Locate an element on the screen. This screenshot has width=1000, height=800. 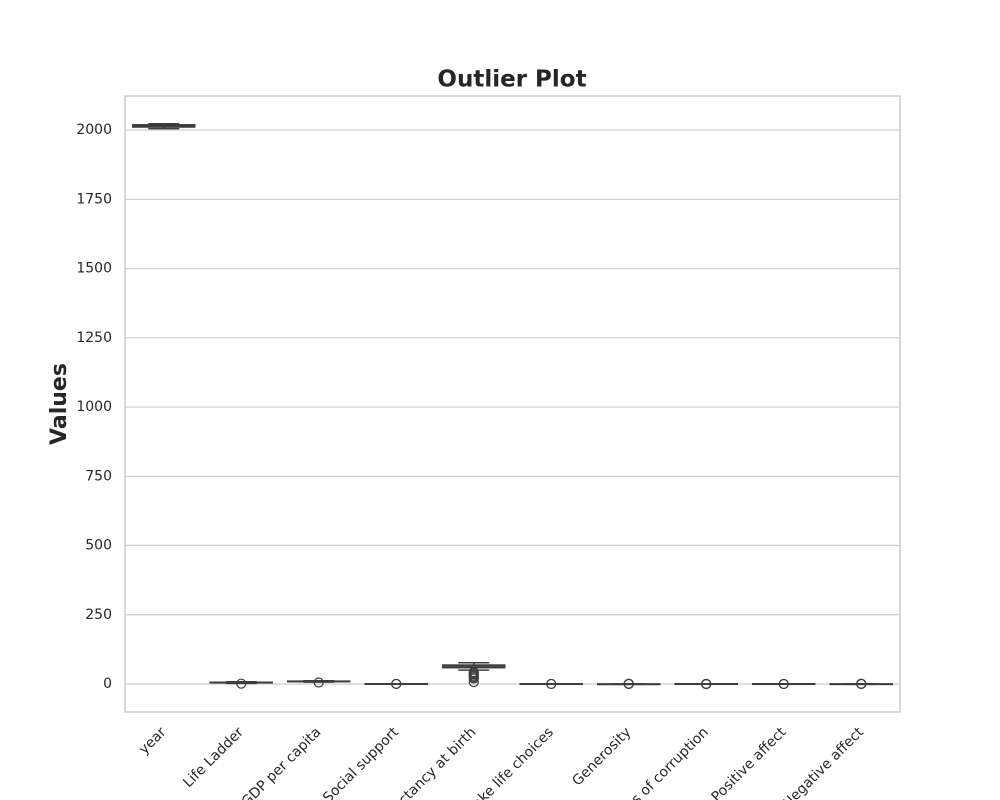
x-tick-label: Social support is located at coordinates (361, 762).